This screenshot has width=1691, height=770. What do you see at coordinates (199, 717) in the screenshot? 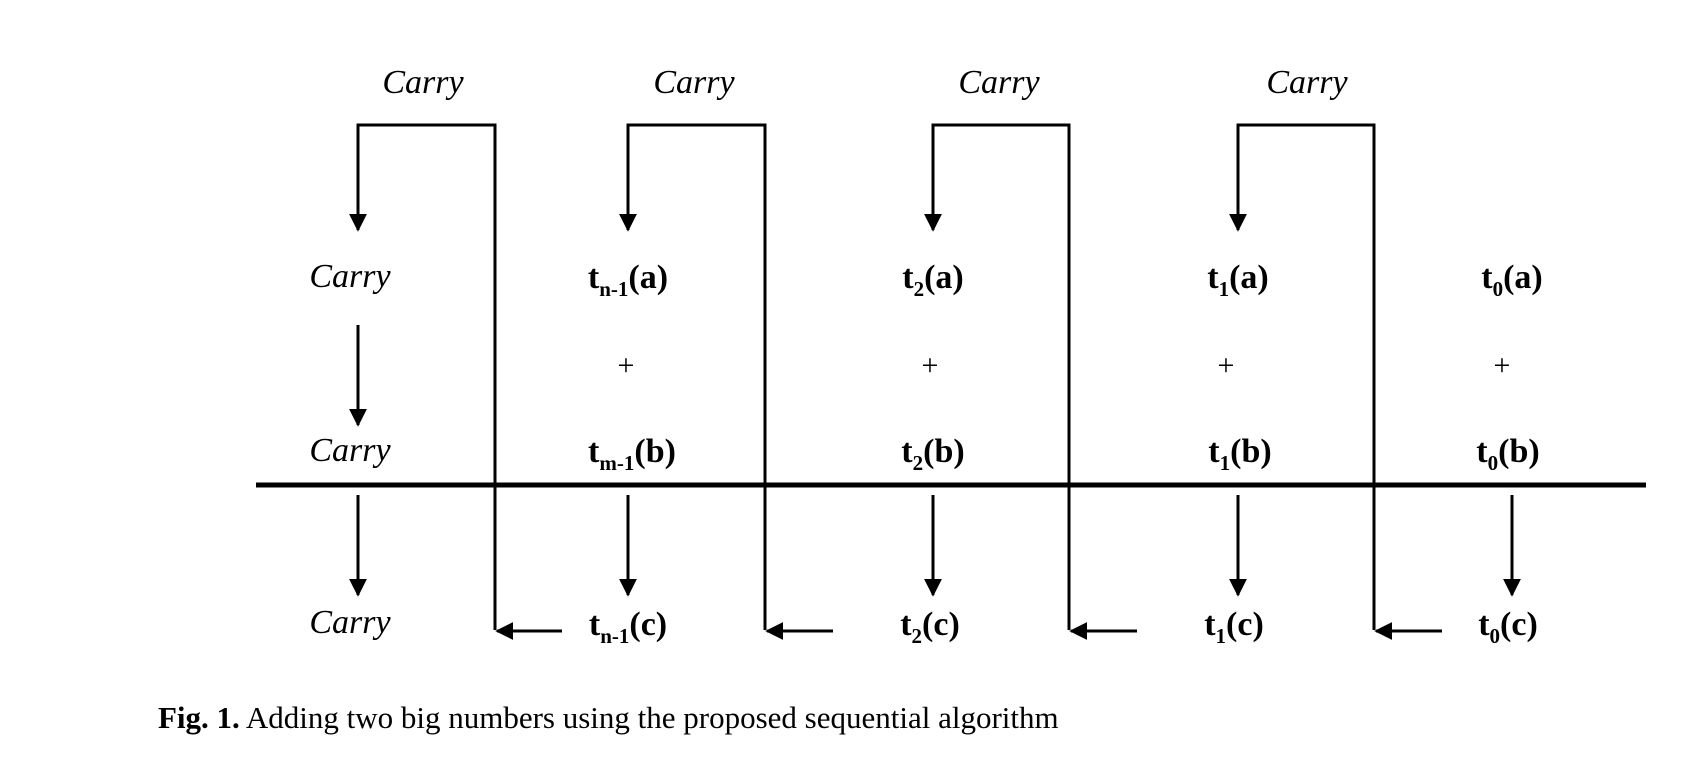
I see `caption-label: Fig. 1.` at bounding box center [199, 717].